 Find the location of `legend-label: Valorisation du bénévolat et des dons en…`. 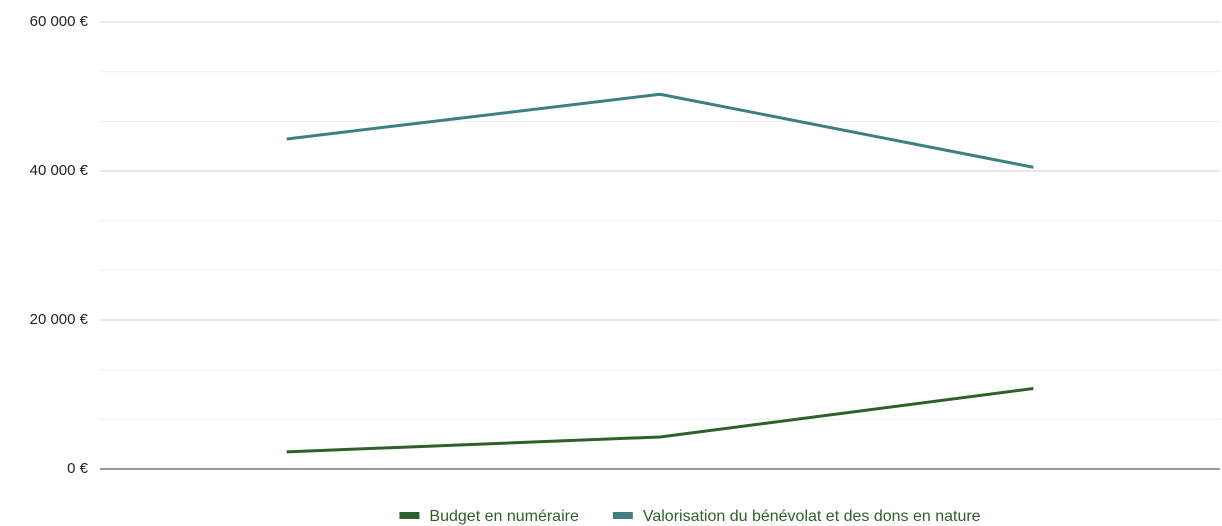

legend-label: Valorisation du bénévolat et des dons en… is located at coordinates (812, 516).